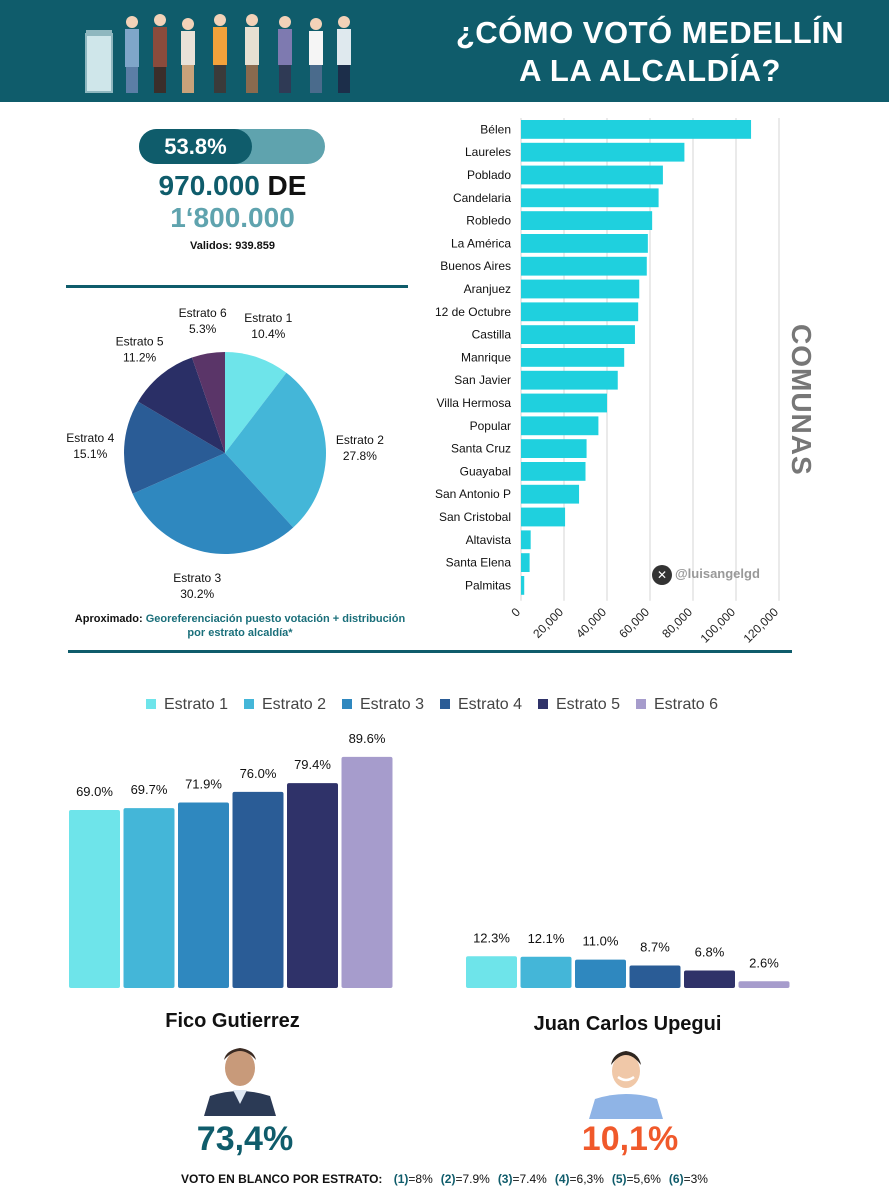 The width and height of the screenshot is (889, 1200). Describe the element at coordinates (108, 619) in the screenshot. I see `note-prefix: Aproximado:` at that location.